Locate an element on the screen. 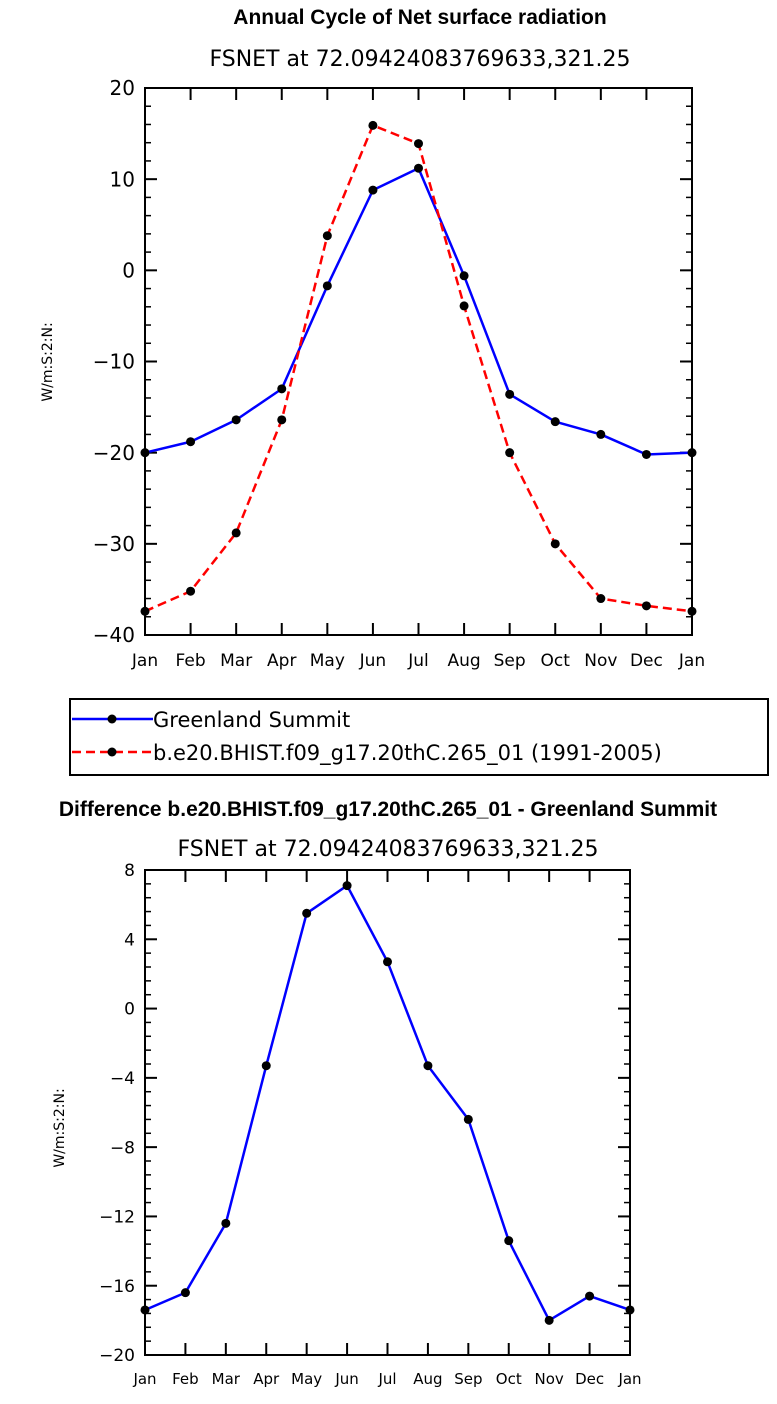 Image resolution: width=777 pixels, height=1404 pixels. chart2-ytick-label: −12 is located at coordinates (117, 1218).